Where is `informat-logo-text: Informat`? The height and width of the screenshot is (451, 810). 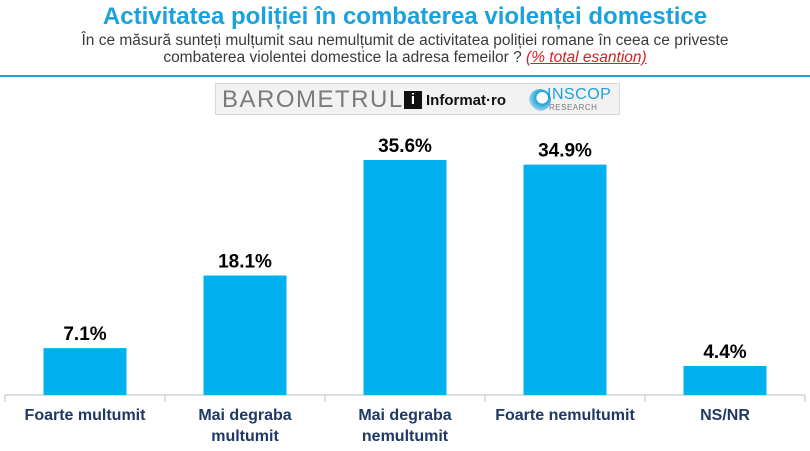
informat-logo-text: Informat is located at coordinates (456, 100).